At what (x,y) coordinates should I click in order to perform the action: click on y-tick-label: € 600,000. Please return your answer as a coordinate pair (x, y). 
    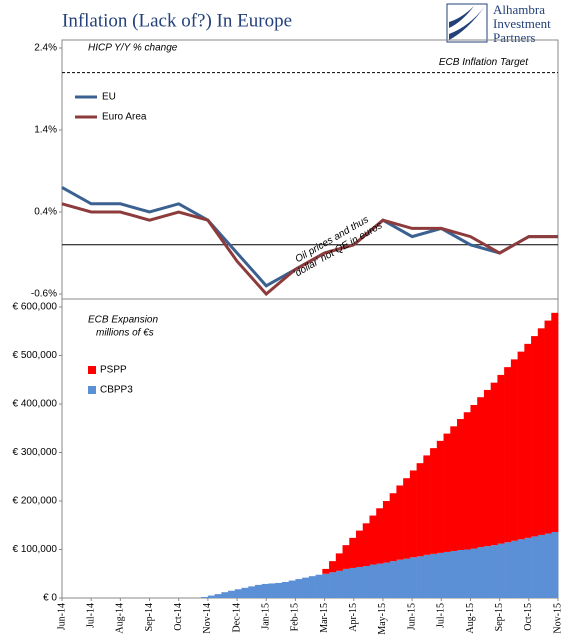
    Looking at the image, I should click on (35, 307).